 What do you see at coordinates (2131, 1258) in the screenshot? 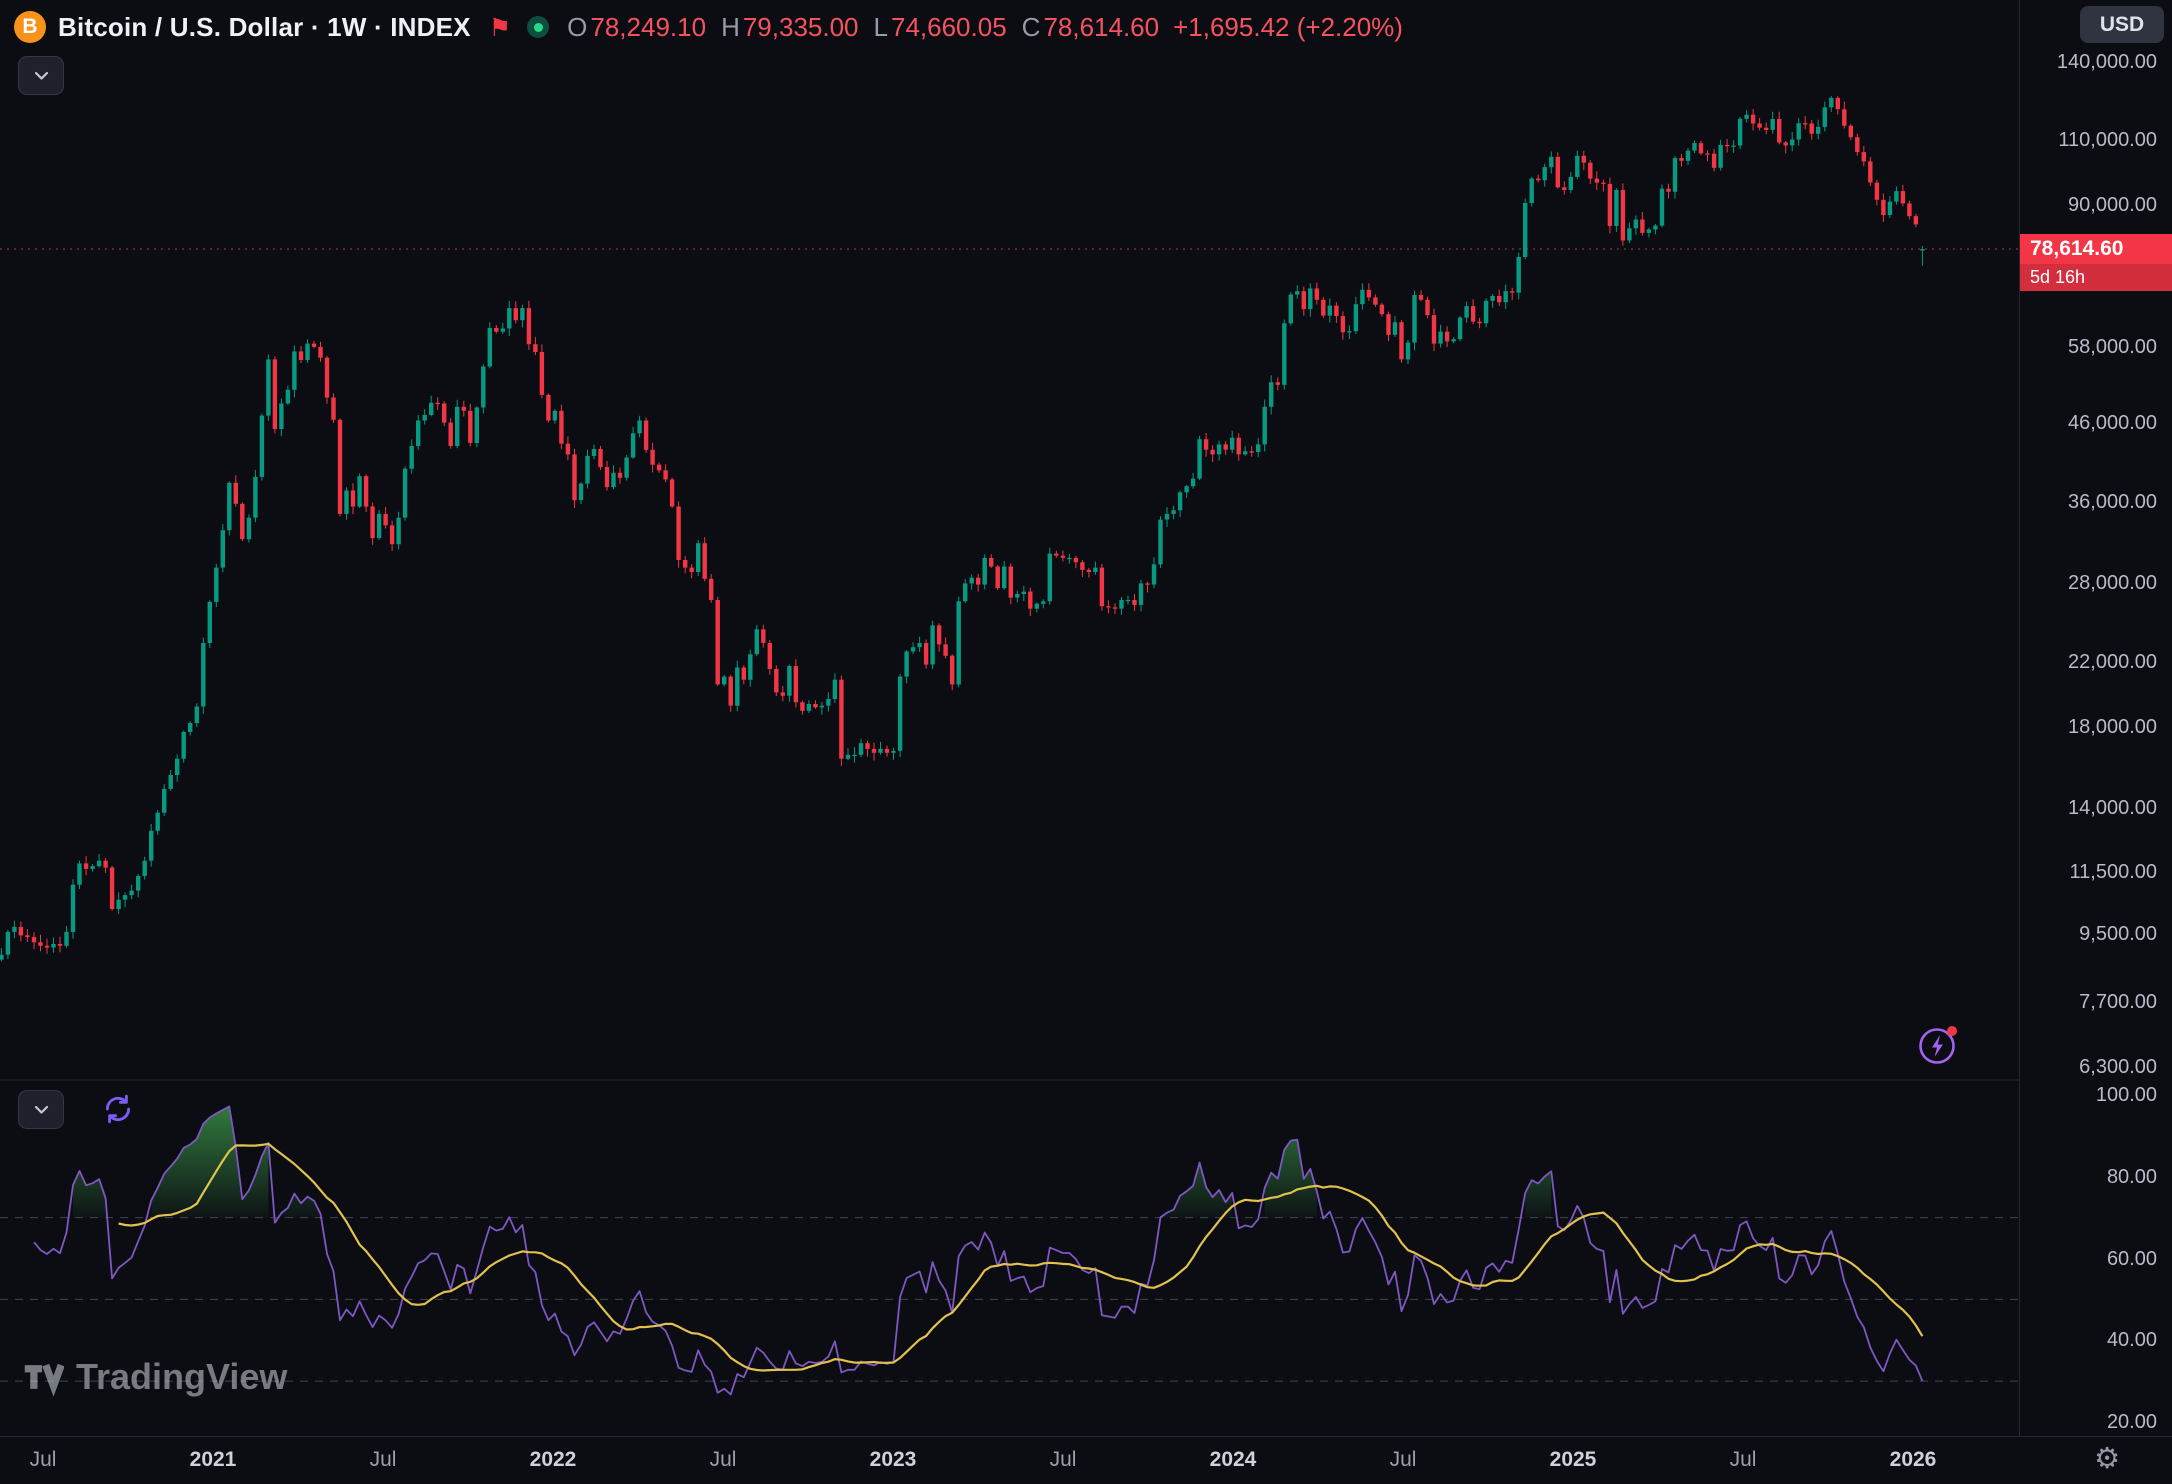
I see `rsi-axis-tick: 60.00` at bounding box center [2131, 1258].